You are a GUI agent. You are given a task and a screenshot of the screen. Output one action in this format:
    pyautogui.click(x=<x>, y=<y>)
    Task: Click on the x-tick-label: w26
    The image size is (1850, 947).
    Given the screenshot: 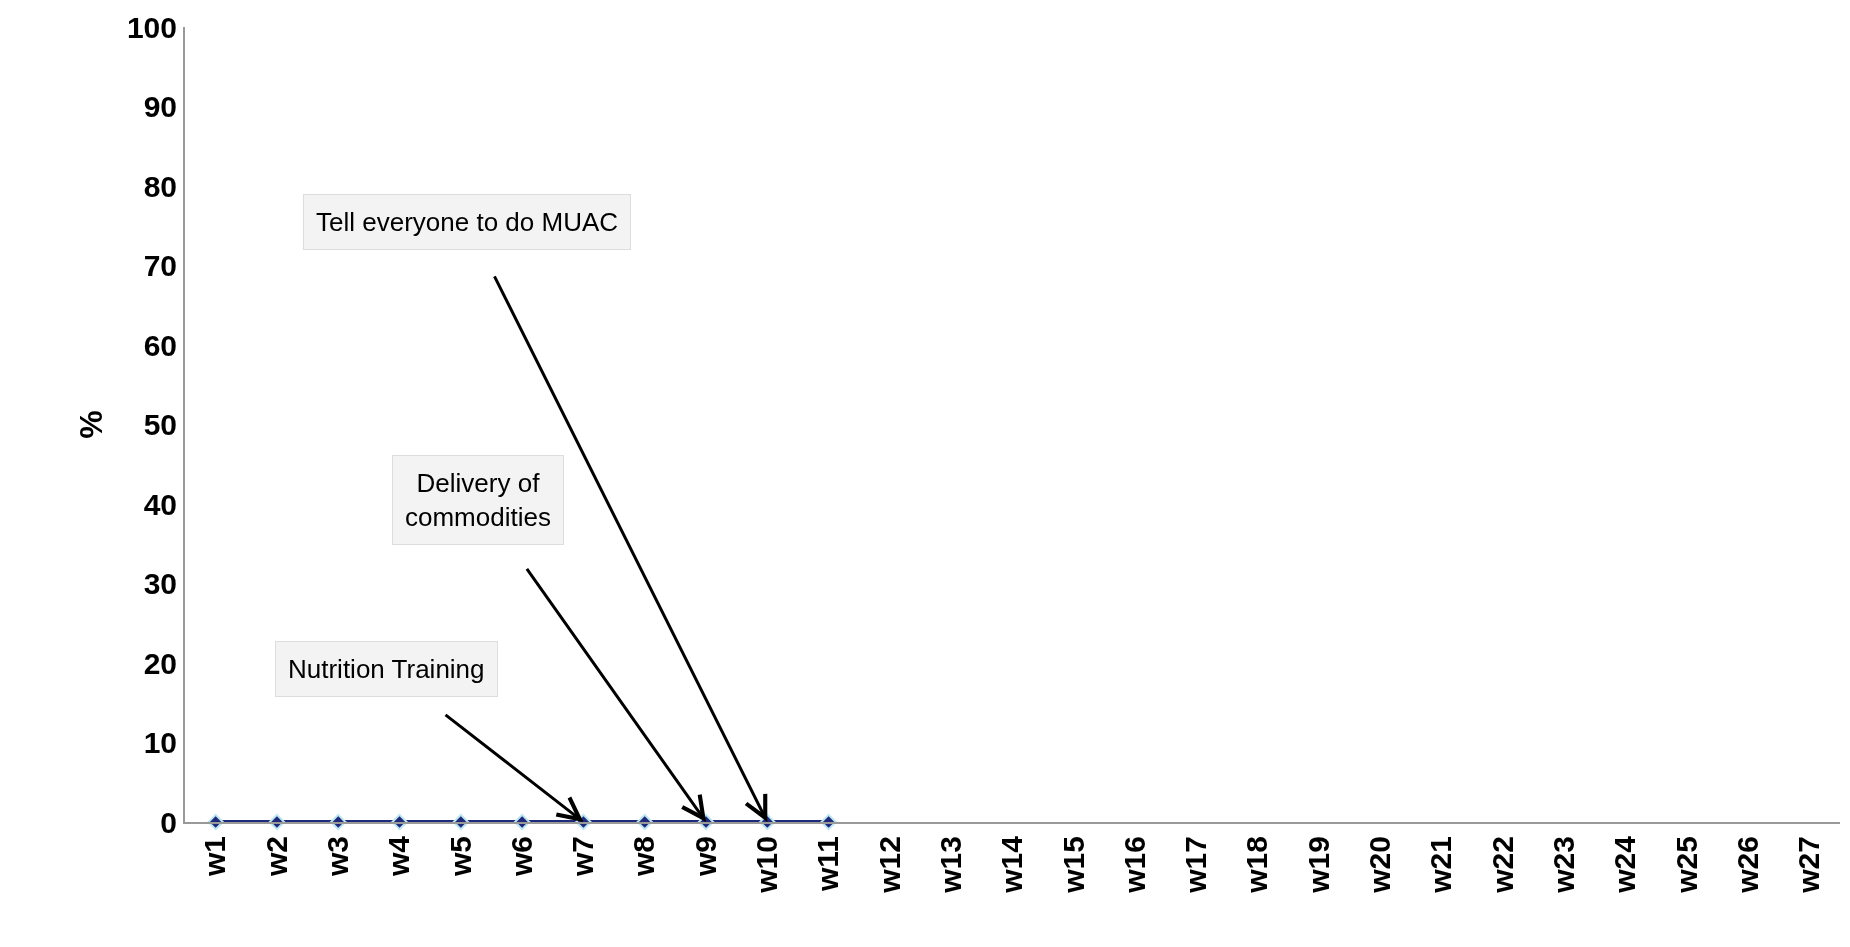 What is the action you would take?
    pyautogui.click(x=1747, y=865)
    